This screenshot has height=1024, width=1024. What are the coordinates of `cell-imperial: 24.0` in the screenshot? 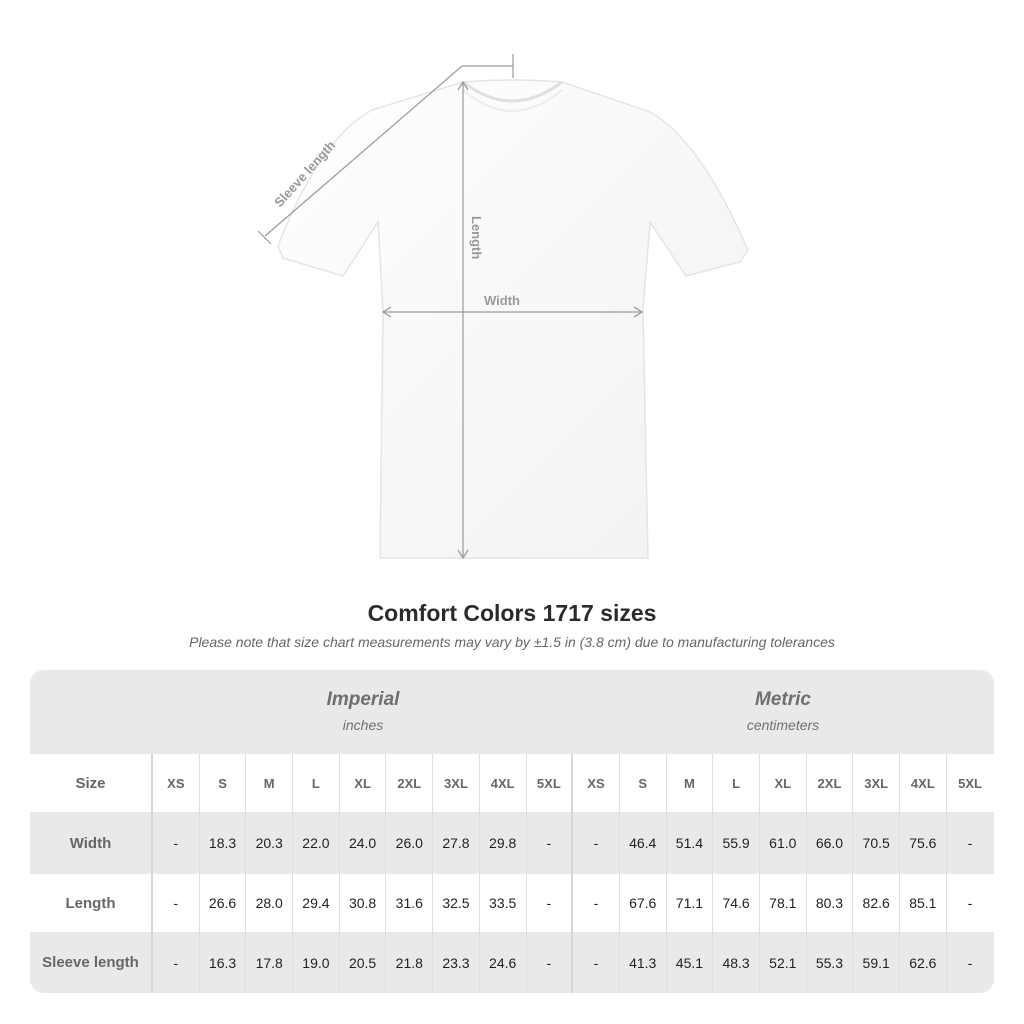 It's located at (363, 843).